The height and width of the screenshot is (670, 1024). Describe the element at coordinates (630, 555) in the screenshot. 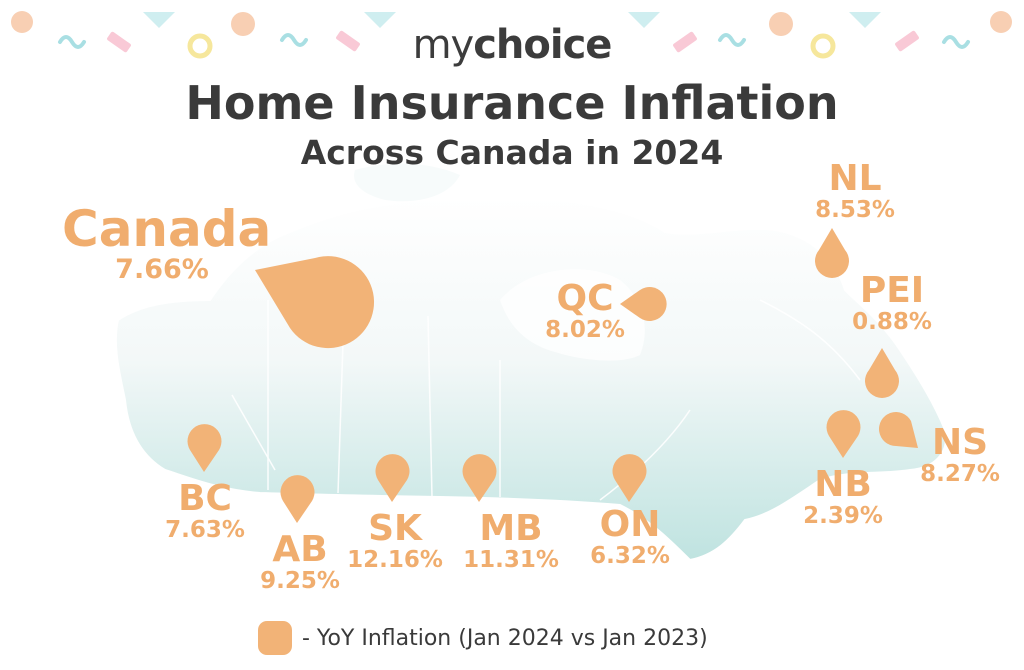

I see `region-value: 6.32%` at that location.